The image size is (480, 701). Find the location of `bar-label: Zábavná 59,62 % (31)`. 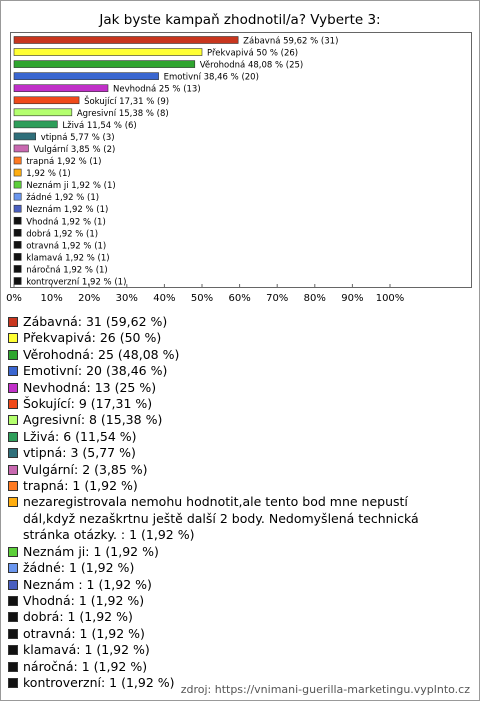

bar-label: Zábavná 59,62 % (31) is located at coordinates (290, 42).